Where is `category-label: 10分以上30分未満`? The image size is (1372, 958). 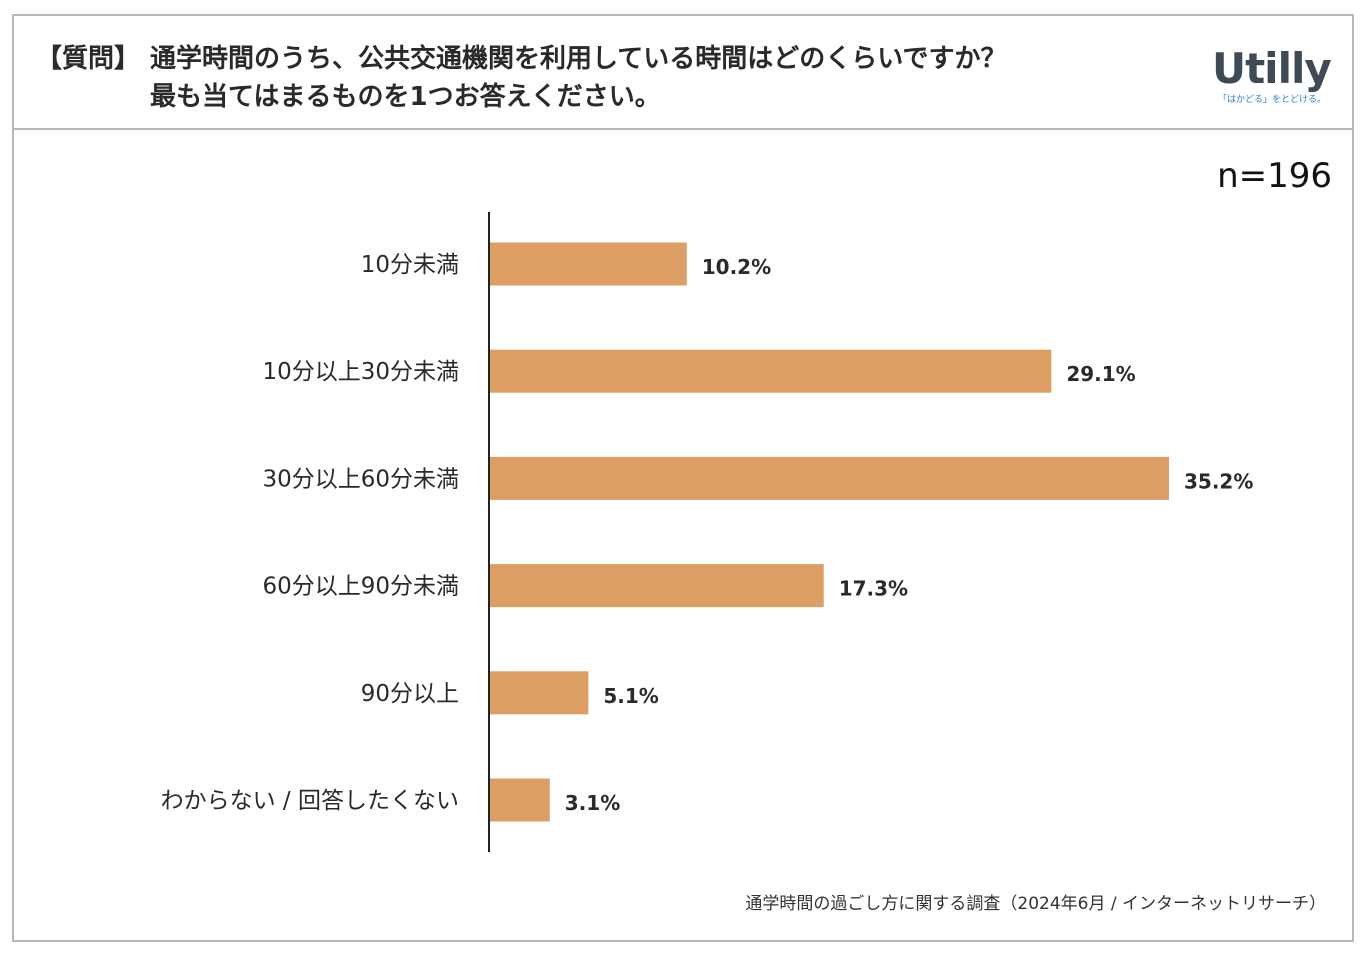
category-label: 10分以上30分未満 is located at coordinates (360, 372).